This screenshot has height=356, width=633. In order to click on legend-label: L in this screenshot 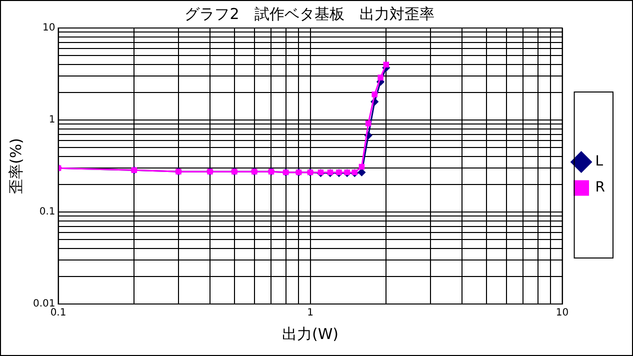, I will do `click(599, 162)`.